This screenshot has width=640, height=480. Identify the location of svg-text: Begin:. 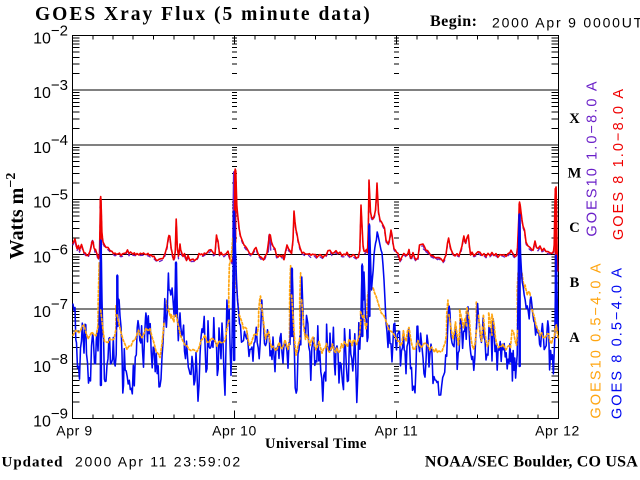
(453, 21).